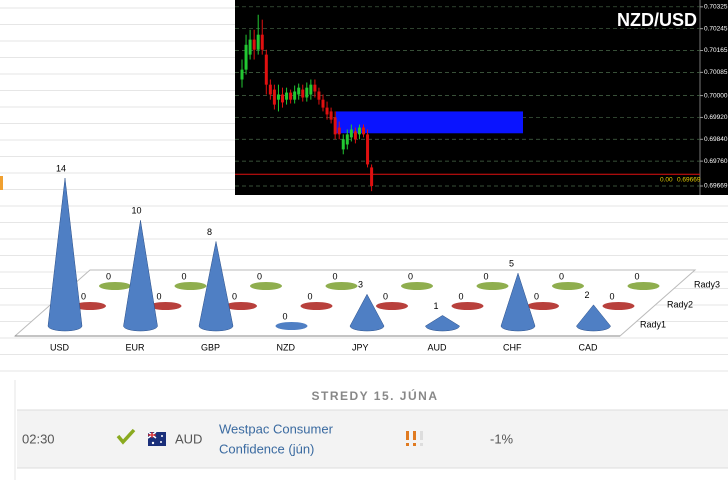 This screenshot has width=728, height=480. I want to click on value-label: 5, so click(511, 264).